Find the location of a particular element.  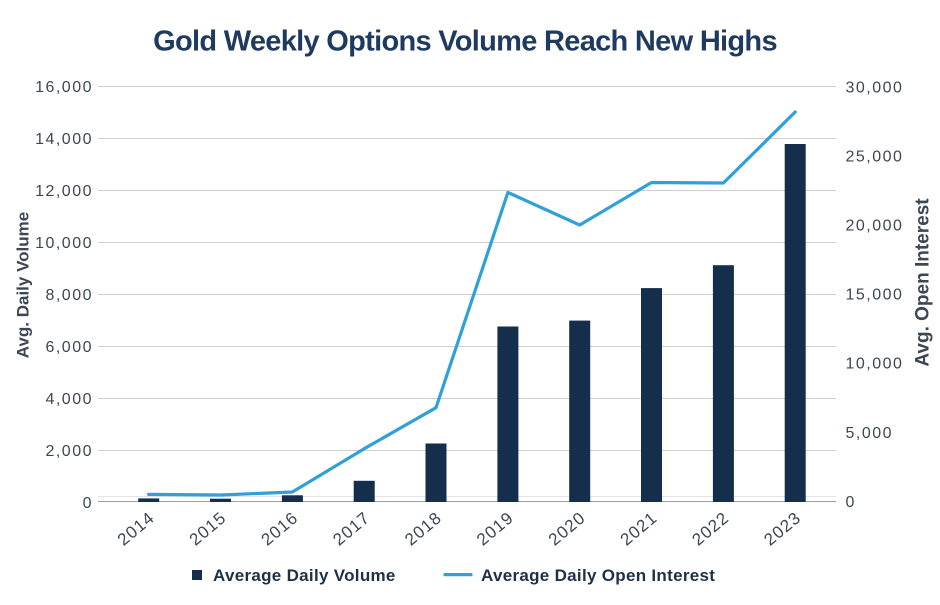

svg-text: 2,000 is located at coordinates (69, 451).